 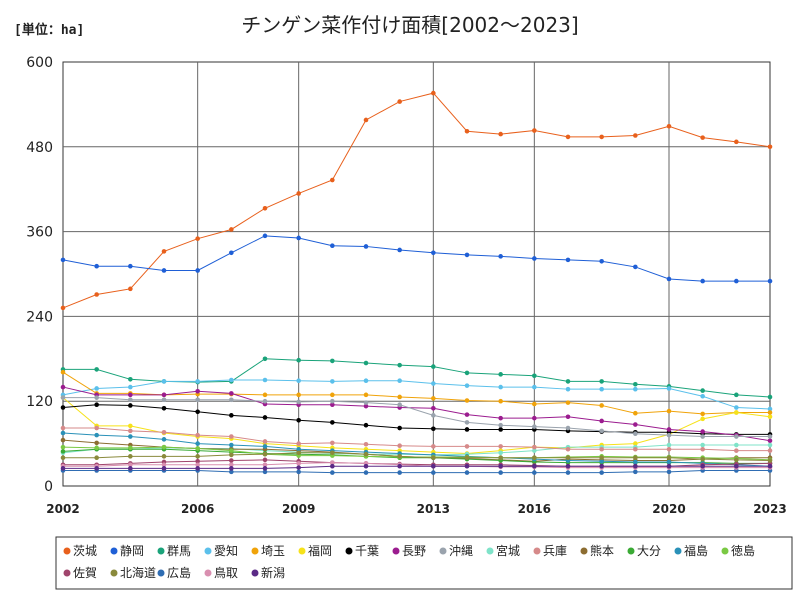 I want to click on legend-item: 兵庫, so click(x=550, y=551).